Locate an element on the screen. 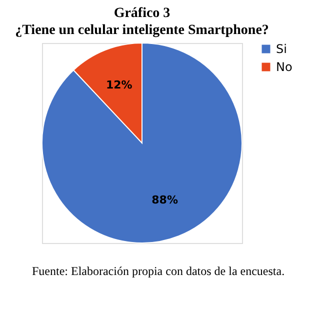  chart-subtitle: ¿Tiene un celular inteligente Smartphone? is located at coordinates (142, 30).